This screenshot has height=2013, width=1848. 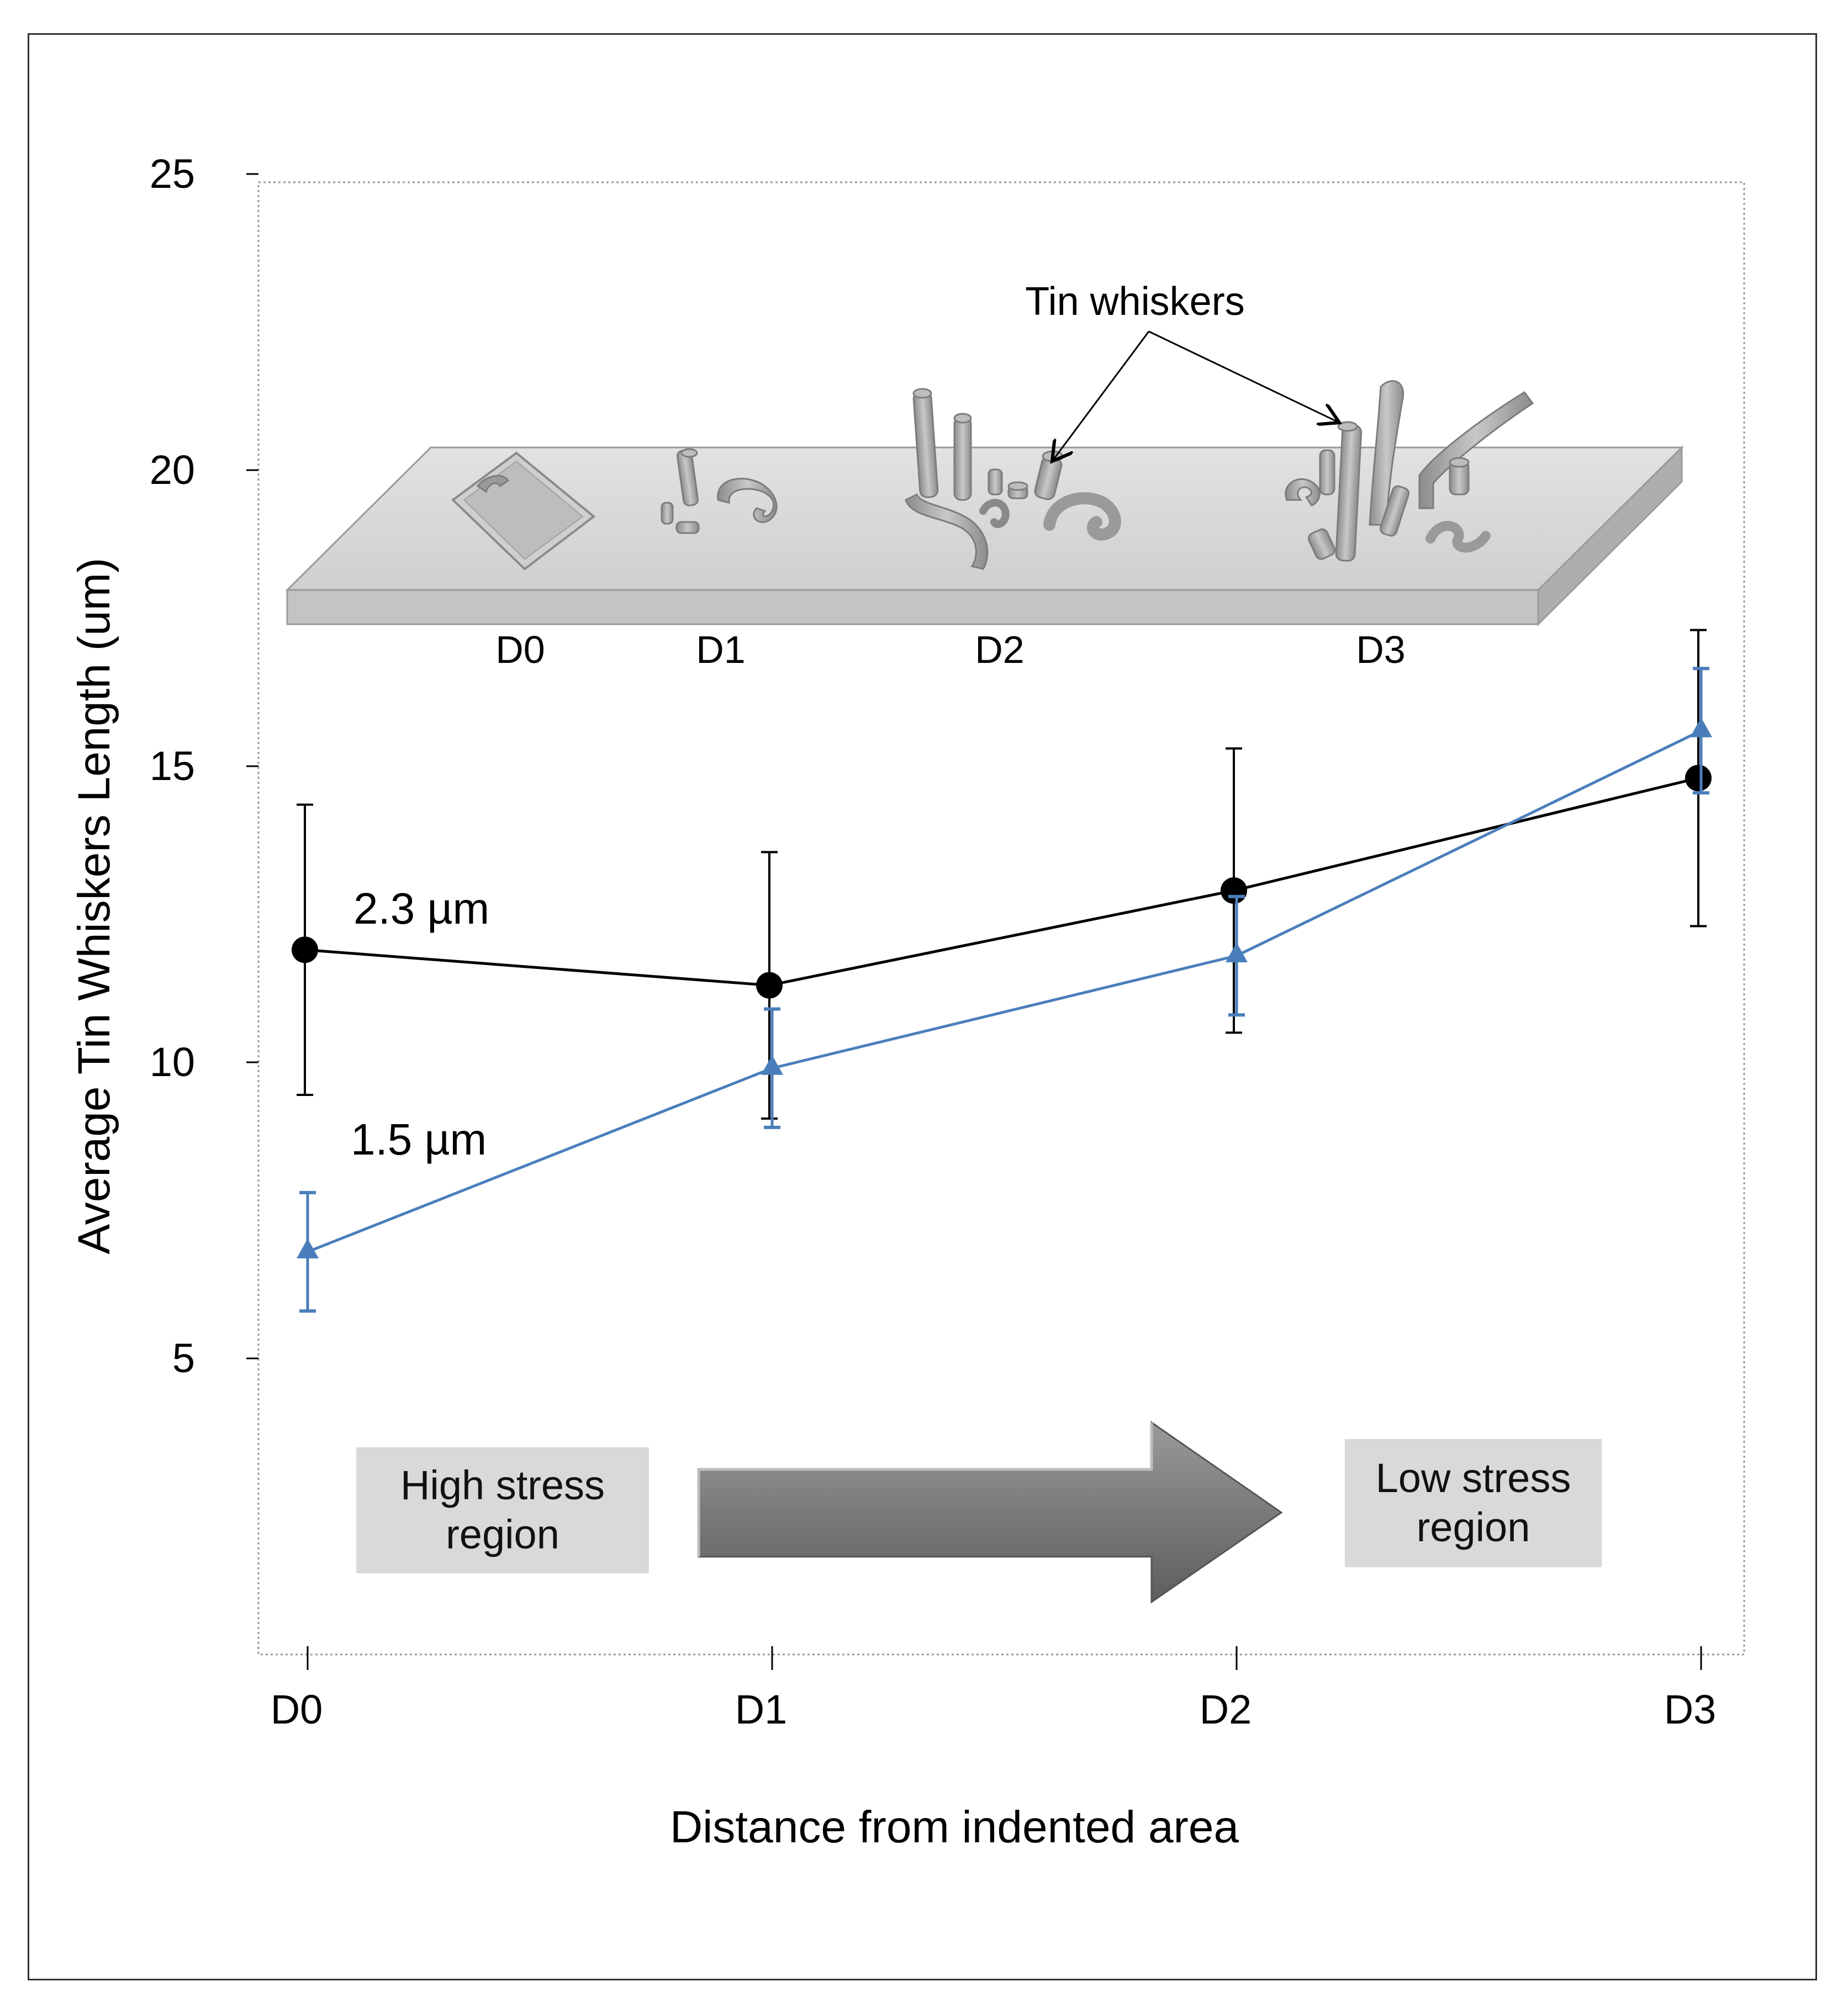 I want to click on whisker-illustration: Tin whiskers D0 D1 D2 D3, so click(x=984, y=475).